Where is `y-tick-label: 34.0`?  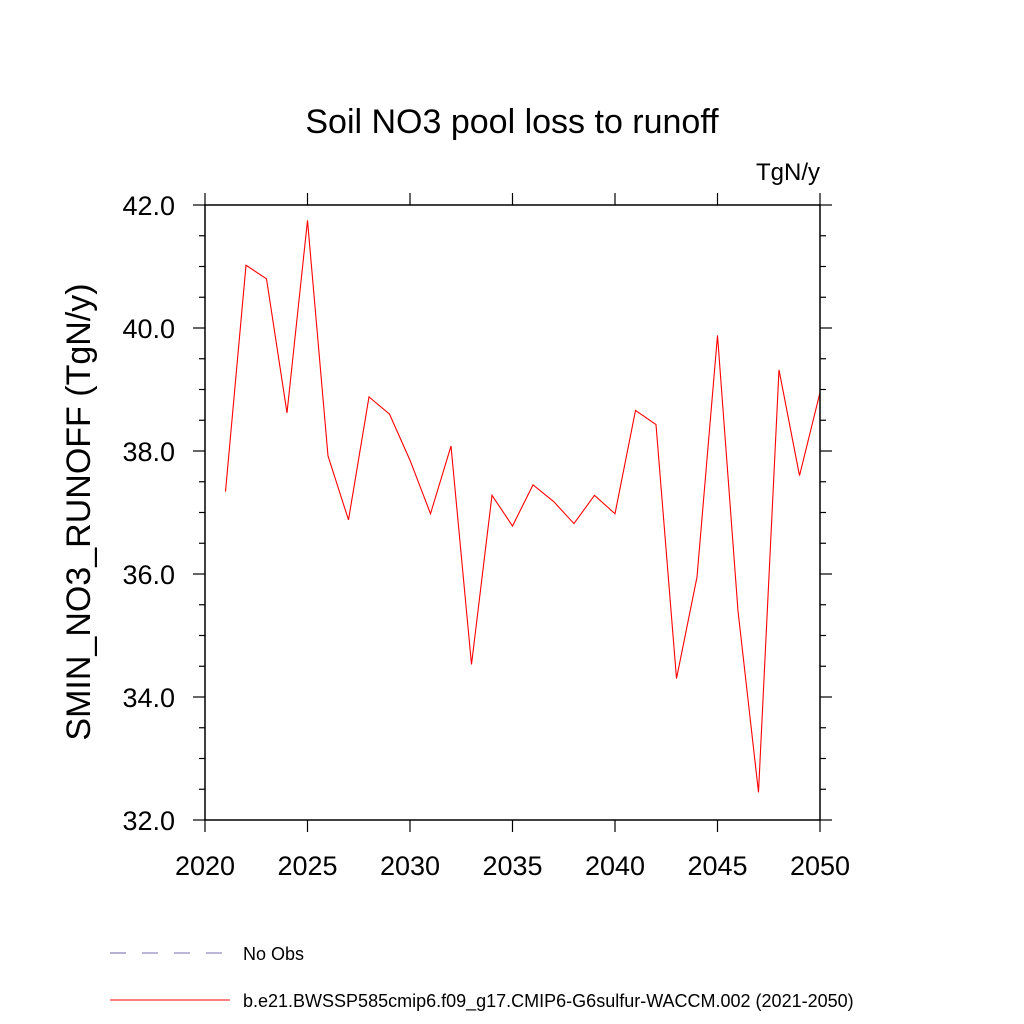 y-tick-label: 34.0 is located at coordinates (148, 698).